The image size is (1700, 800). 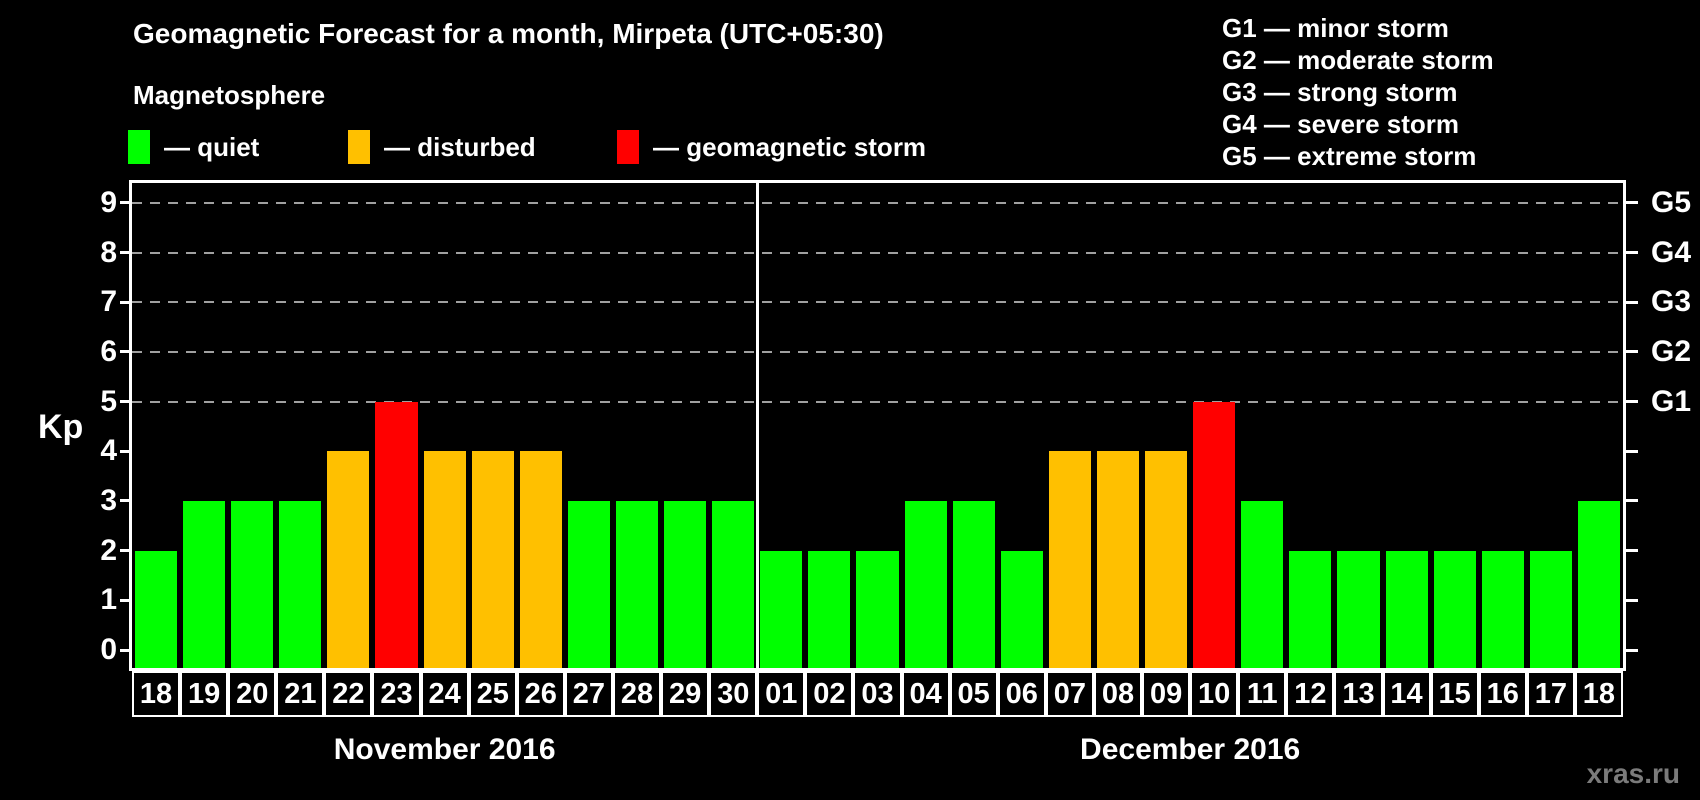 I want to click on day-label-06: 06, so click(x=1021, y=694).